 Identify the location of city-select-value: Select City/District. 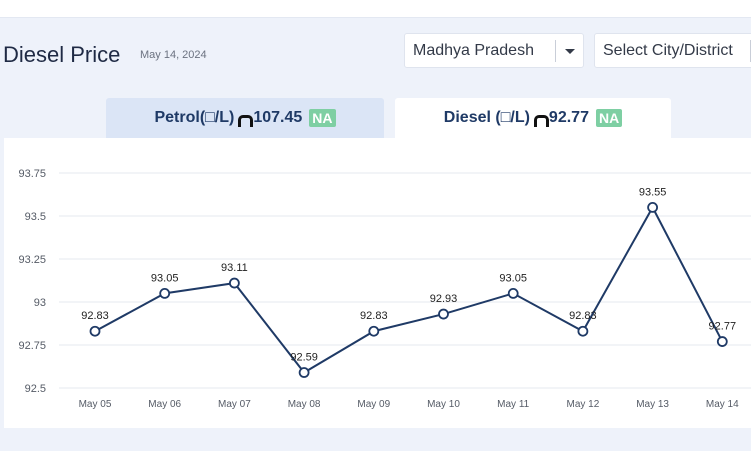
(668, 50).